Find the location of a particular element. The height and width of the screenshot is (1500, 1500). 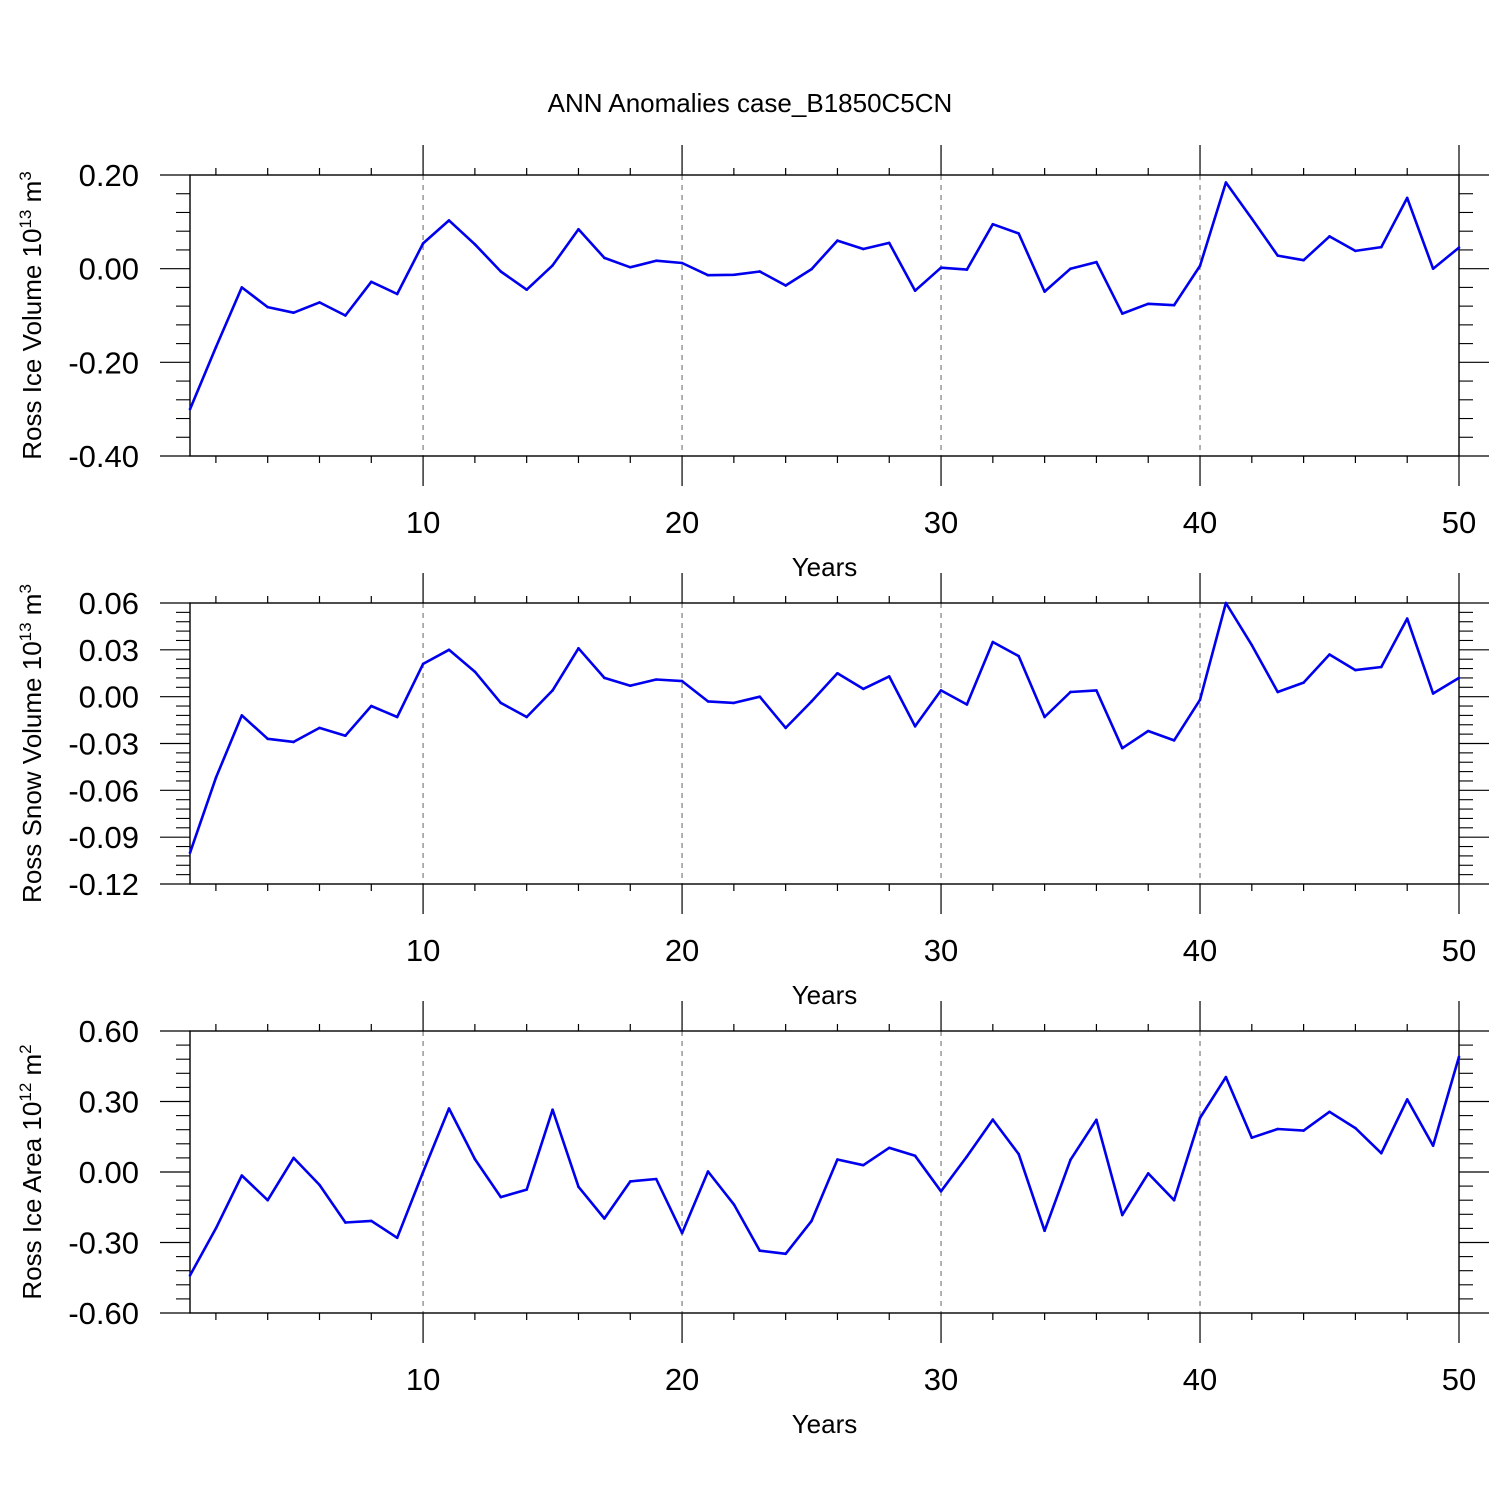

y-axis-label-unit: m is located at coordinates (32, 608).